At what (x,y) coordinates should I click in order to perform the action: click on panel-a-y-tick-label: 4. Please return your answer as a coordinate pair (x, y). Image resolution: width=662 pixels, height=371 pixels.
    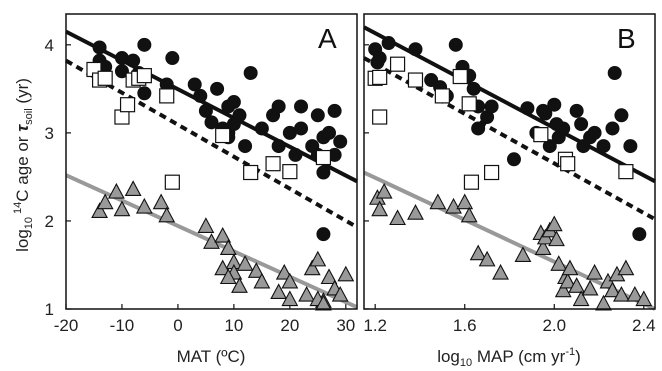
    Looking at the image, I should click on (49, 45).